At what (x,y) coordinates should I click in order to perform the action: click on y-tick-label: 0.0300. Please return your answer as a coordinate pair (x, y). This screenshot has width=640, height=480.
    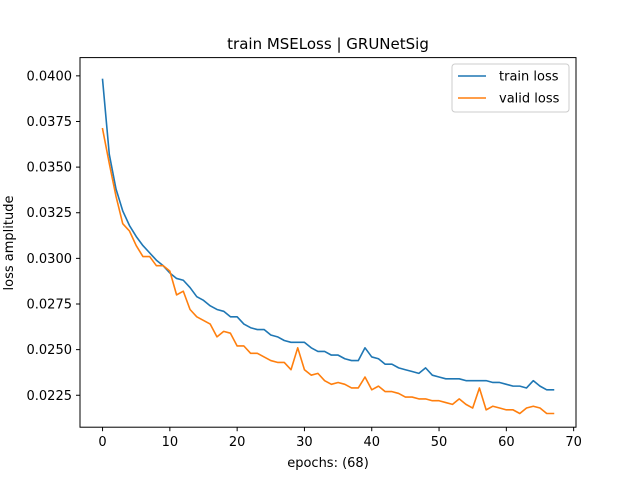
    Looking at the image, I should click on (50, 259).